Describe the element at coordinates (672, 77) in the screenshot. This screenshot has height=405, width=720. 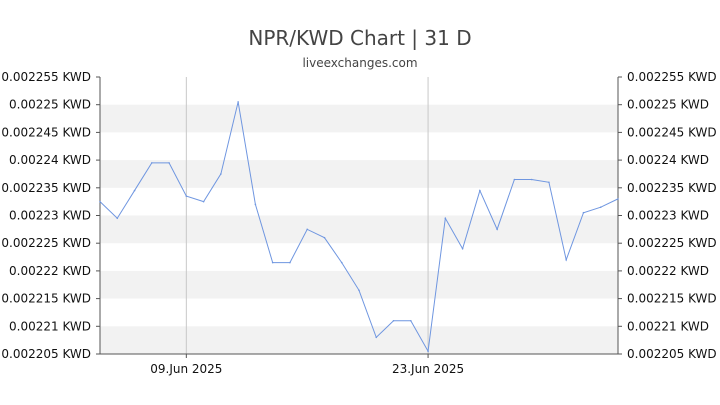
I see `y-tick-label-right: 0.002255 KWD` at that location.